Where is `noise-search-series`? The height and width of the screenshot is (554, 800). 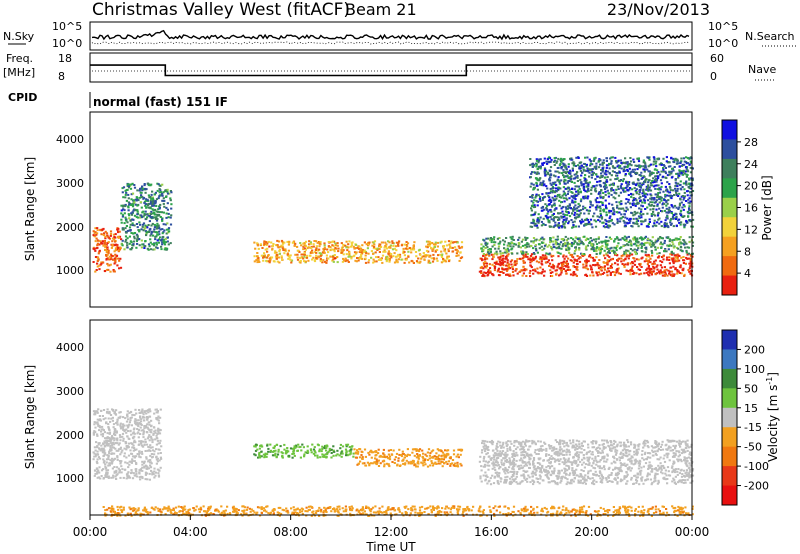
noise-search-series is located at coordinates (390, 43).